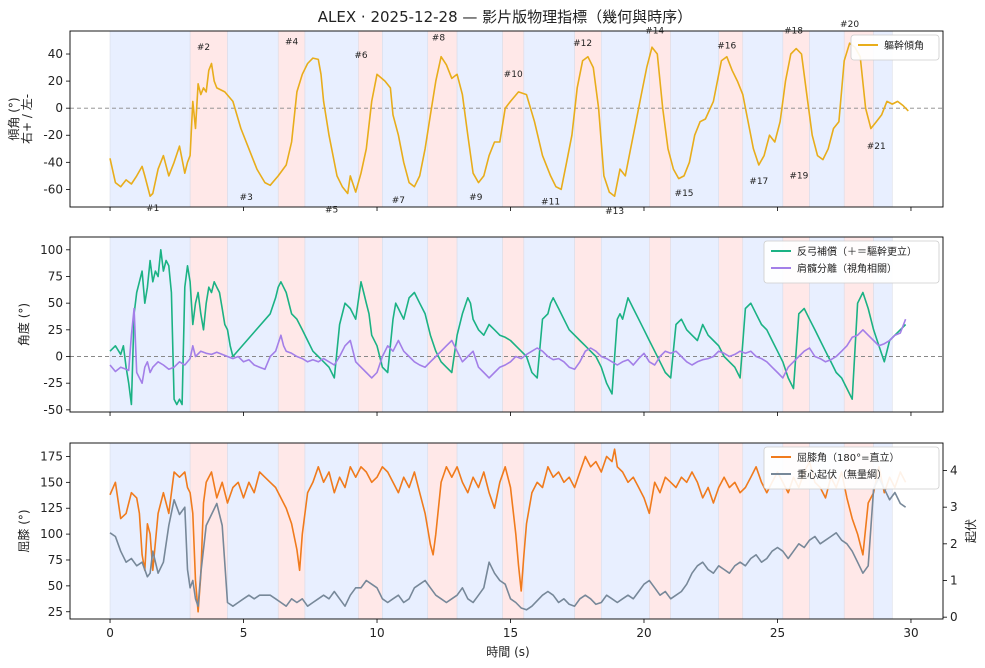 The width and height of the screenshot is (985, 668). I want to click on peak-annotation: #17, so click(758, 182).